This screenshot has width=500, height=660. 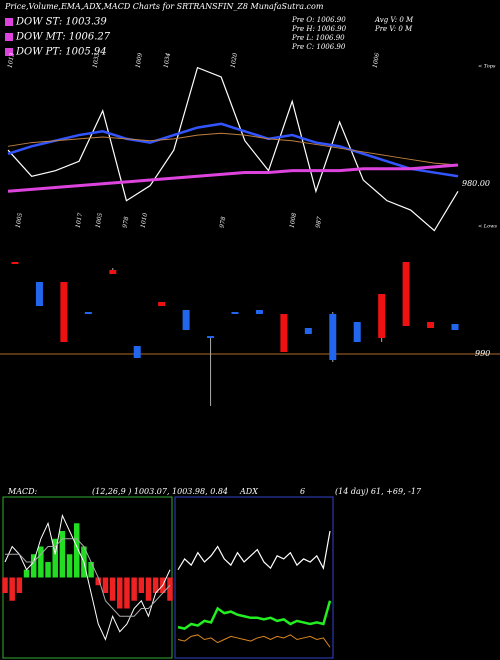 What do you see at coordinates (318, 20) in the screenshot?
I see `price-info: Pre O: 1006.90` at bounding box center [318, 20].